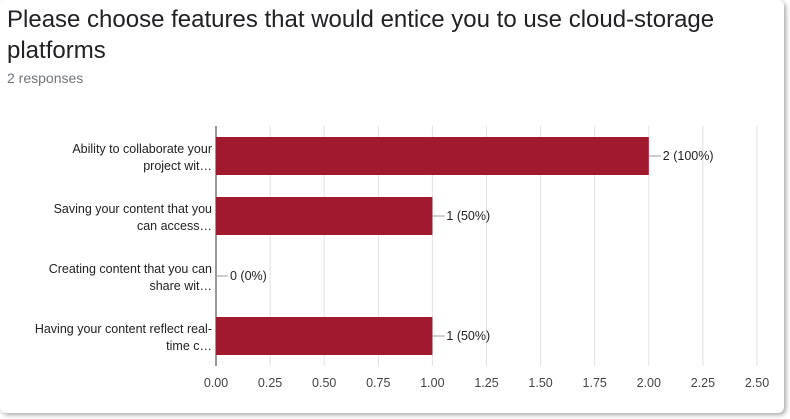 The width and height of the screenshot is (790, 419). What do you see at coordinates (248, 276) in the screenshot?
I see `data-label: 0 (0%)` at bounding box center [248, 276].